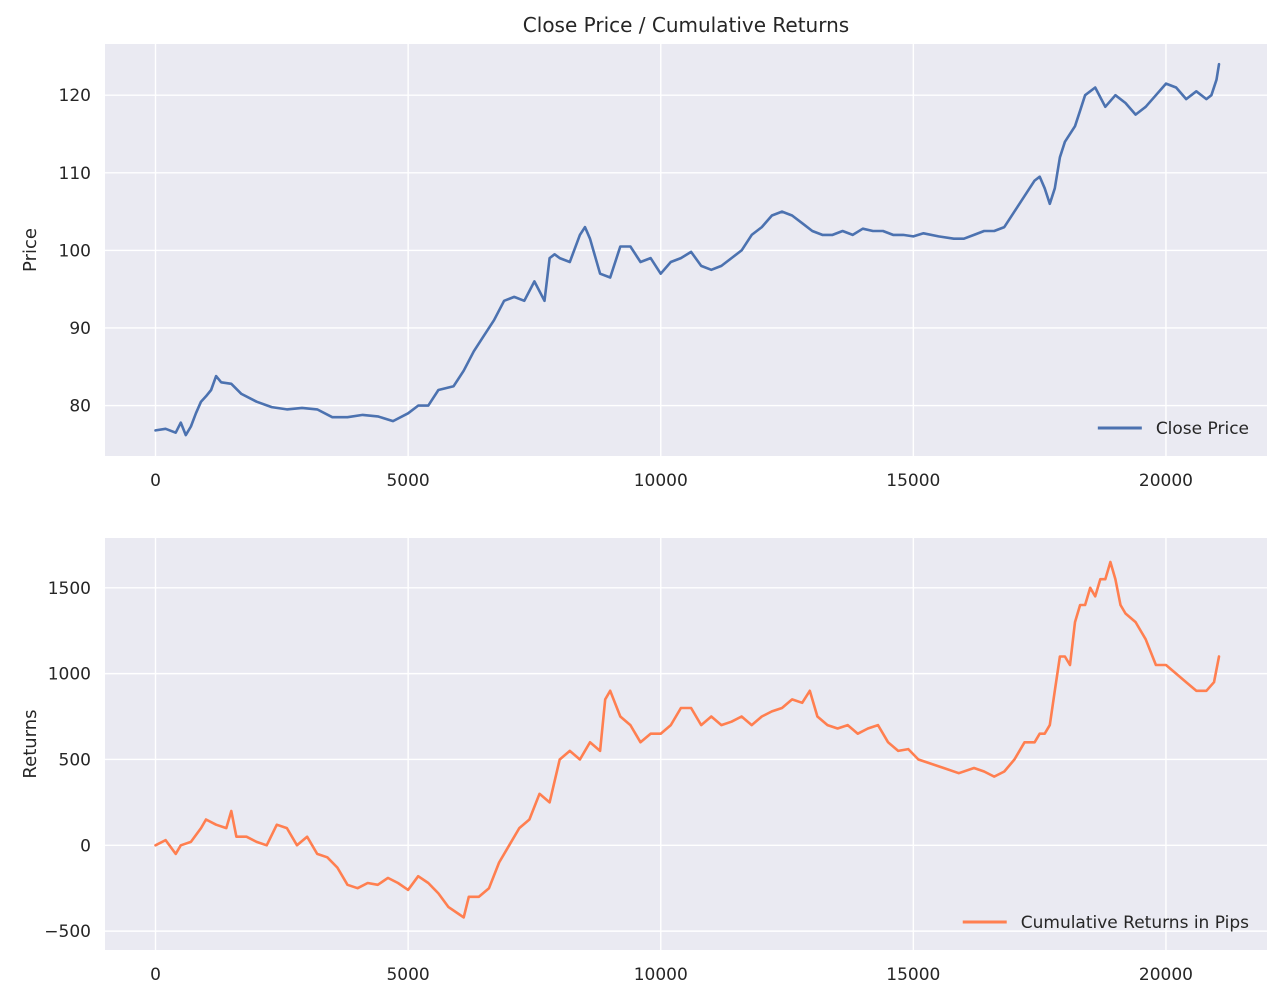 The height and width of the screenshot is (1000, 1282). I want to click on price-y-tick-label: 120, so click(75, 96).